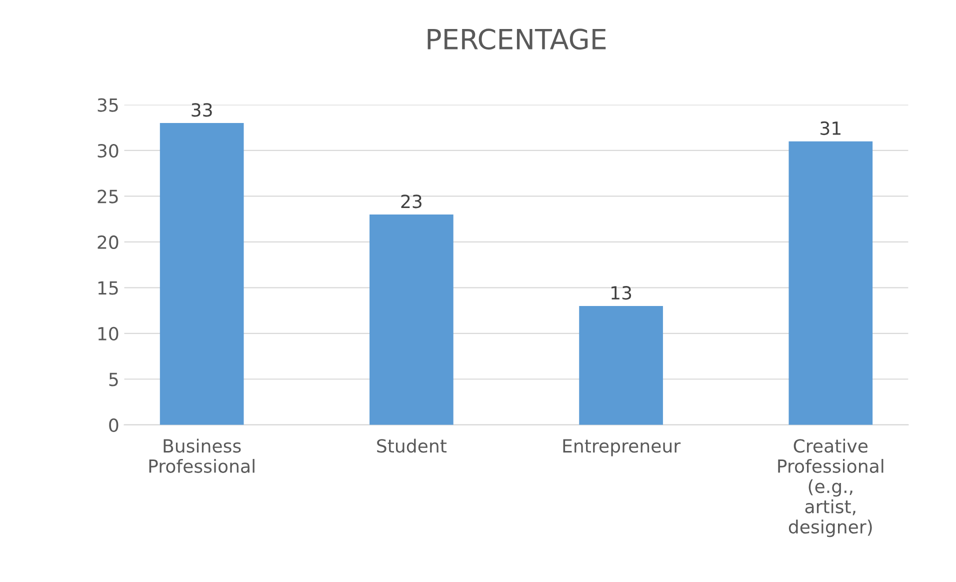 Image resolution: width=956 pixels, height=582 pixels. Describe the element at coordinates (622, 293) in the screenshot. I see `data-label: 13` at that location.